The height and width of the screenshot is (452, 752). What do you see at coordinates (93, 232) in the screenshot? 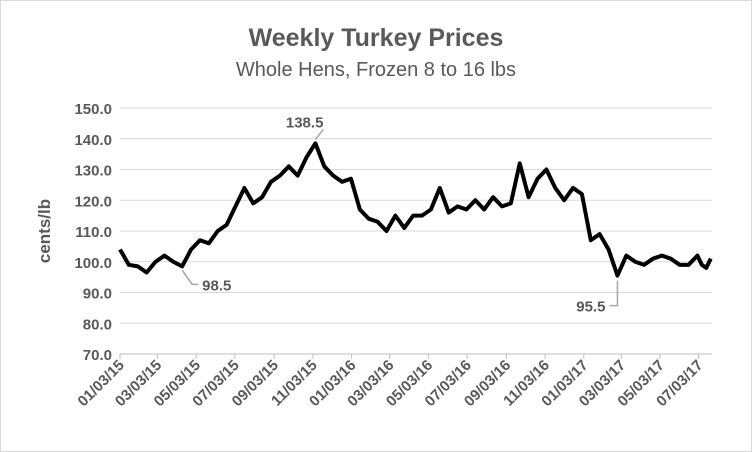
I see `y-tick-label: 110.0` at bounding box center [93, 232].